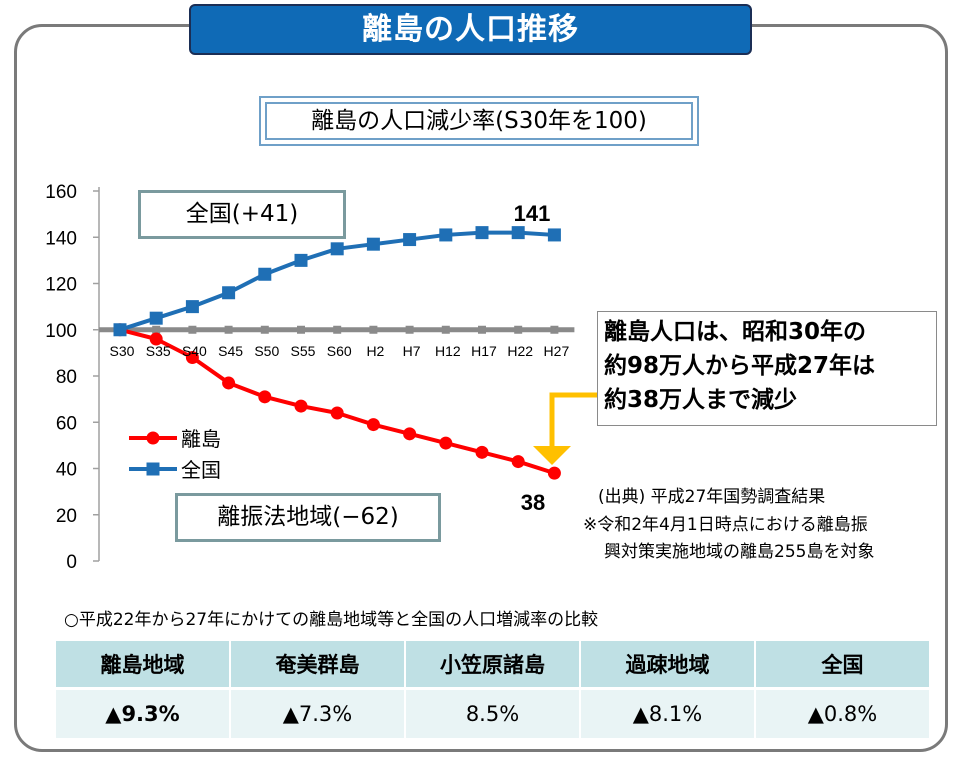 Image resolution: width=956 pixels, height=759 pixels. Describe the element at coordinates (61, 285) in the screenshot. I see `y-tick-label: 120` at that location.